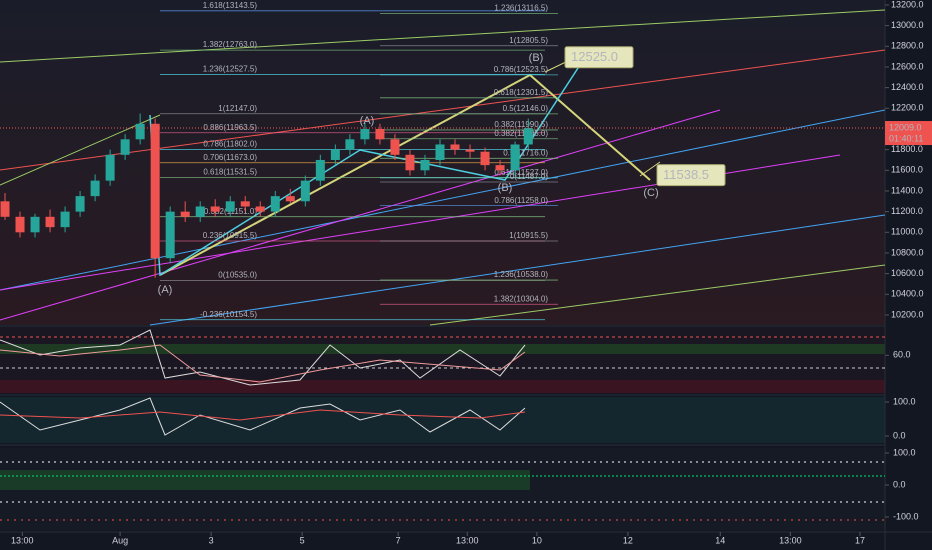 Image resolution: width=932 pixels, height=550 pixels. Describe the element at coordinates (230, 5) in the screenshot. I see `fib-label: 1.618(13143.5)` at that location.